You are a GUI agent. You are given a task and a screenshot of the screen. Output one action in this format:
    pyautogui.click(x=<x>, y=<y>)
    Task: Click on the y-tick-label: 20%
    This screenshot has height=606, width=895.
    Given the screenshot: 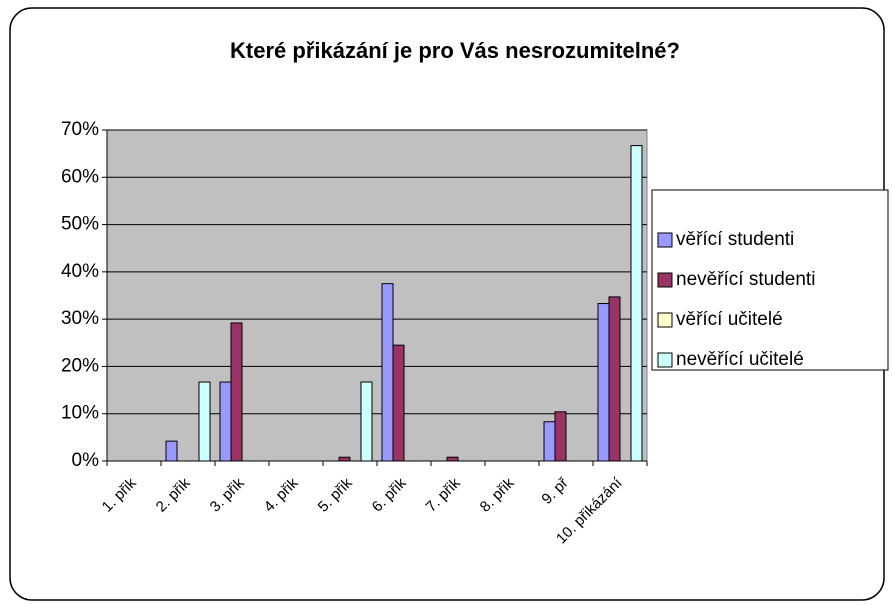 What is the action you would take?
    pyautogui.click(x=80, y=365)
    